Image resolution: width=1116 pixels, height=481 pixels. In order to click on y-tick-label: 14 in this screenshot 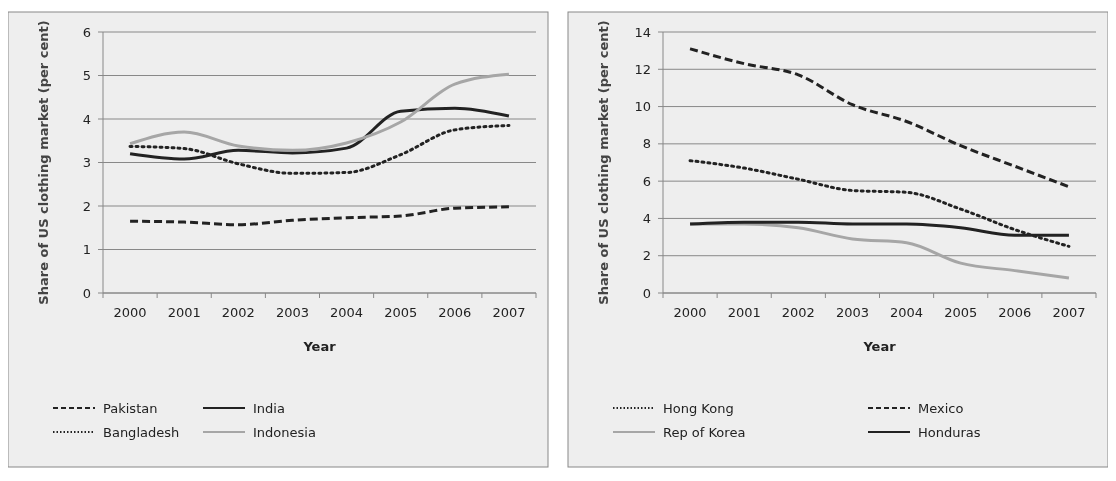, I will do `click(642, 32)`.